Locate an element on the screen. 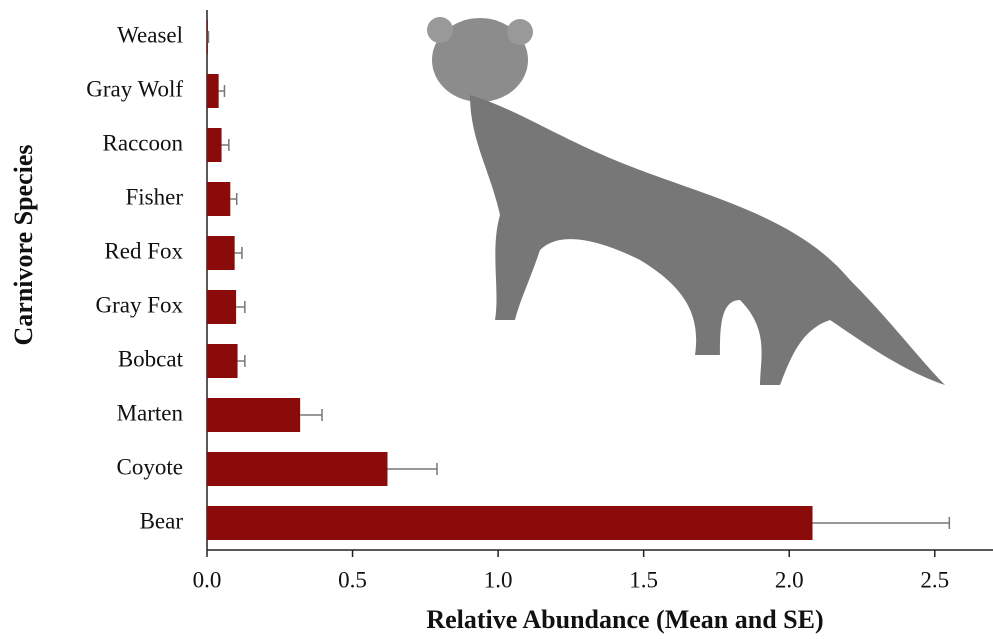 The height and width of the screenshot is (639, 993). x-tick-label: 1.5 is located at coordinates (643, 579).